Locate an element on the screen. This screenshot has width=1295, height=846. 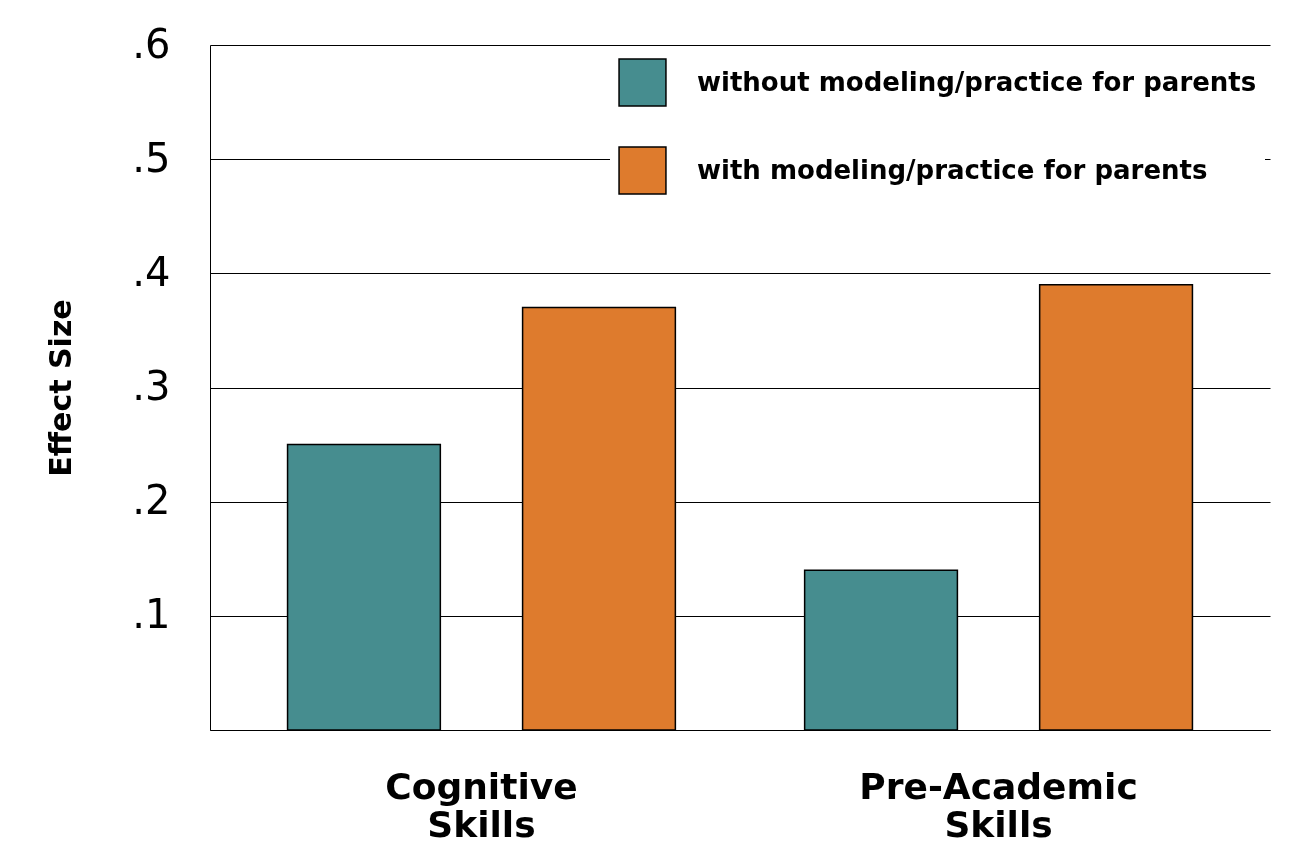
y-tick-label: .5 is located at coordinates (151, 157).